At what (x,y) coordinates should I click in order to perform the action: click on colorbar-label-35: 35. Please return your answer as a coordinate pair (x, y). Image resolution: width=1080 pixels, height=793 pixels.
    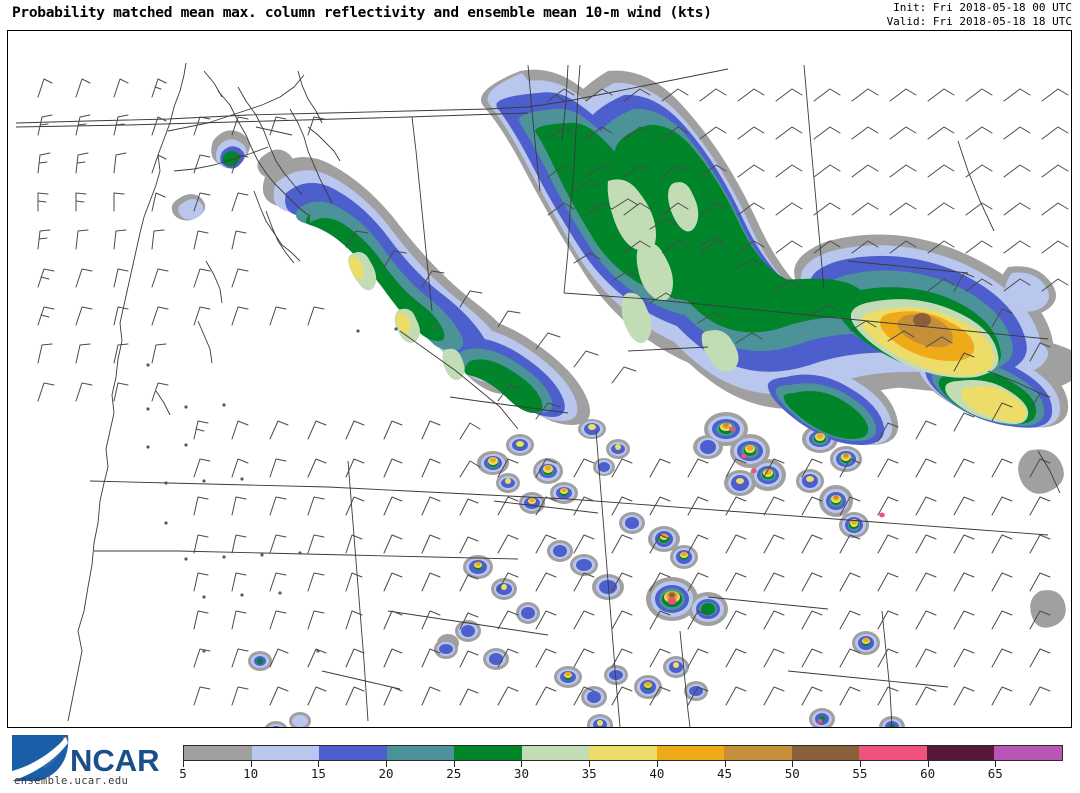
    Looking at the image, I should click on (589, 773).